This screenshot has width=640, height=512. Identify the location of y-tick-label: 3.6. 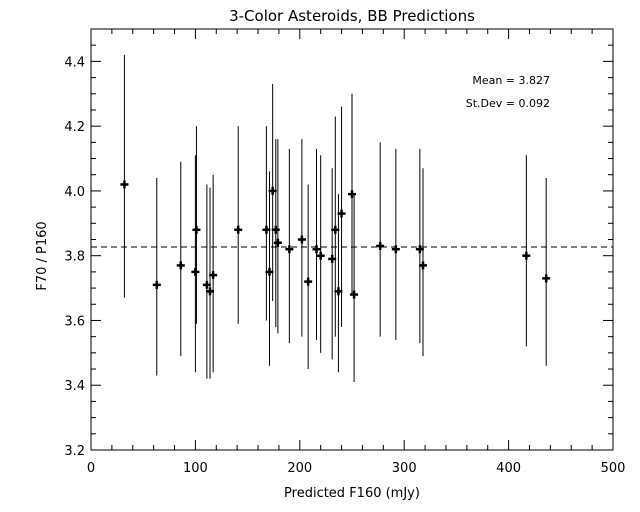
(74, 321).